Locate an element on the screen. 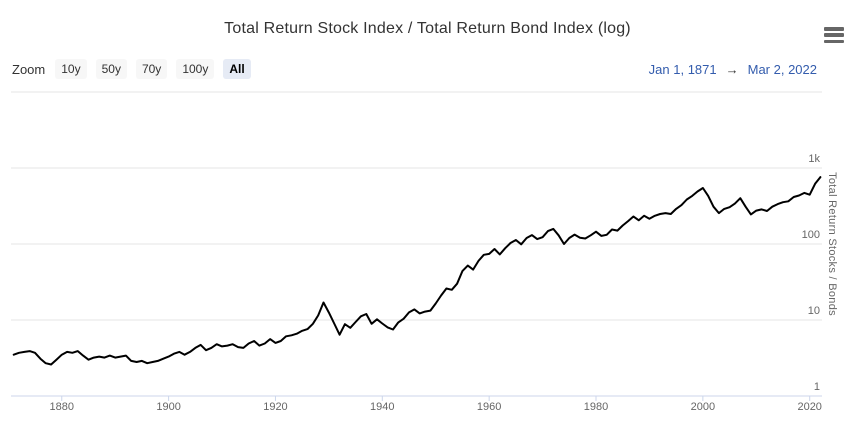  range-button-50y: 50y is located at coordinates (111, 69).